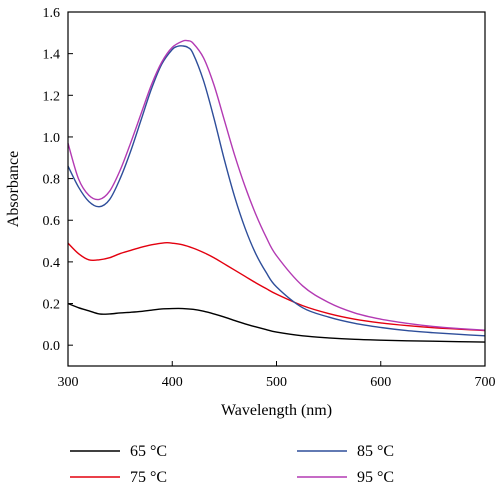 The width and height of the screenshot is (500, 493). I want to click on y-tick-label: 0.2, so click(52, 305).